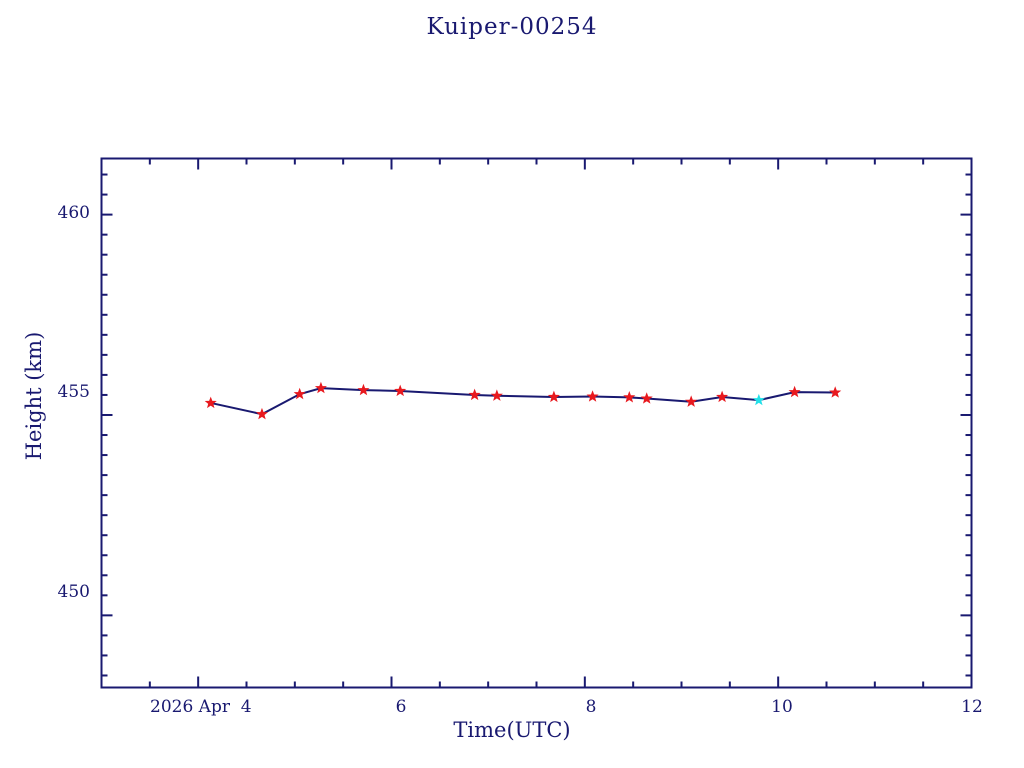  What do you see at coordinates (512, 730) in the screenshot?
I see `x-axis-title: Time(UTC)` at bounding box center [512, 730].